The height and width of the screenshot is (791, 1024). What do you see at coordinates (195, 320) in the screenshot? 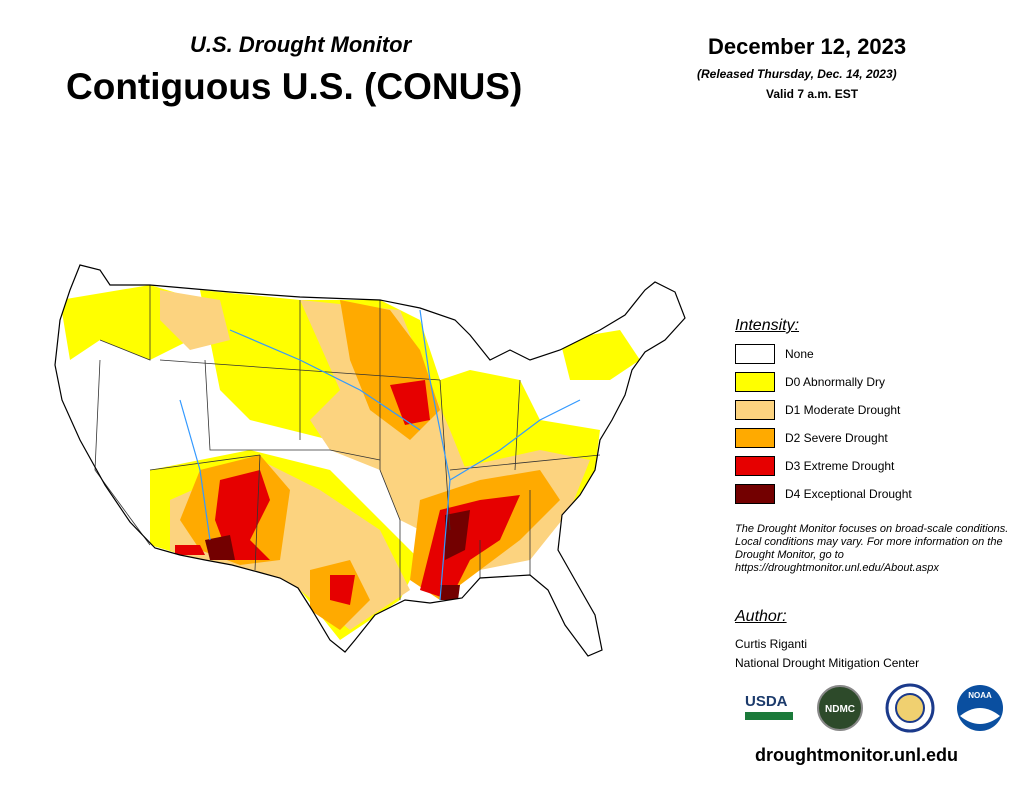
I see `d1-area` at bounding box center [195, 320].